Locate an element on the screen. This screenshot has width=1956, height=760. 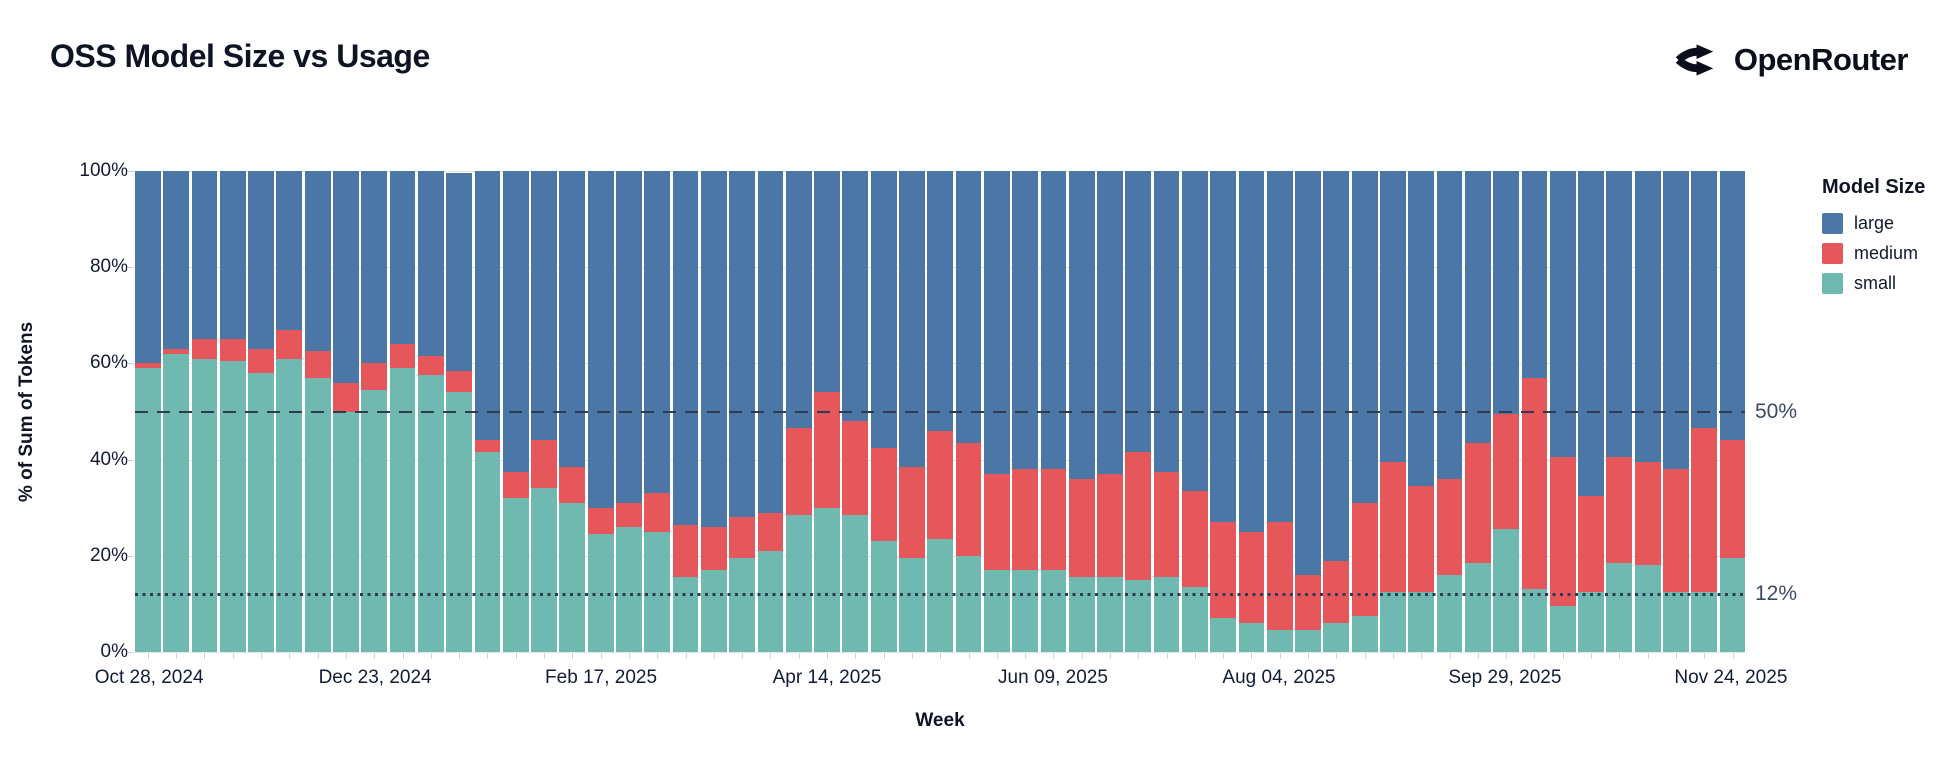
x-tick-label: Feb 17, 2025 is located at coordinates (601, 677).